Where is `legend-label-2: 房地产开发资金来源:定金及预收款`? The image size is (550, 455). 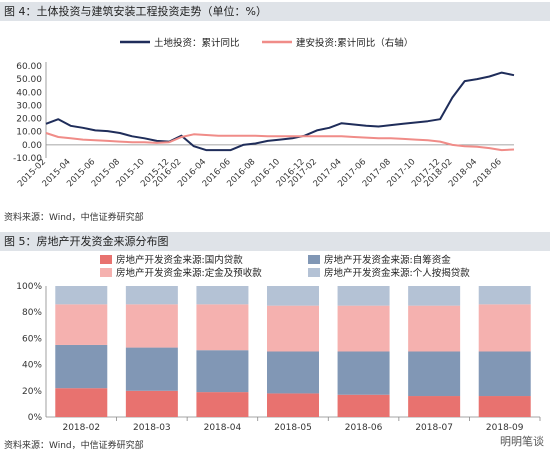 legend-label-2: 房地产开发资金来源:定金及预收款 is located at coordinates (189, 273).